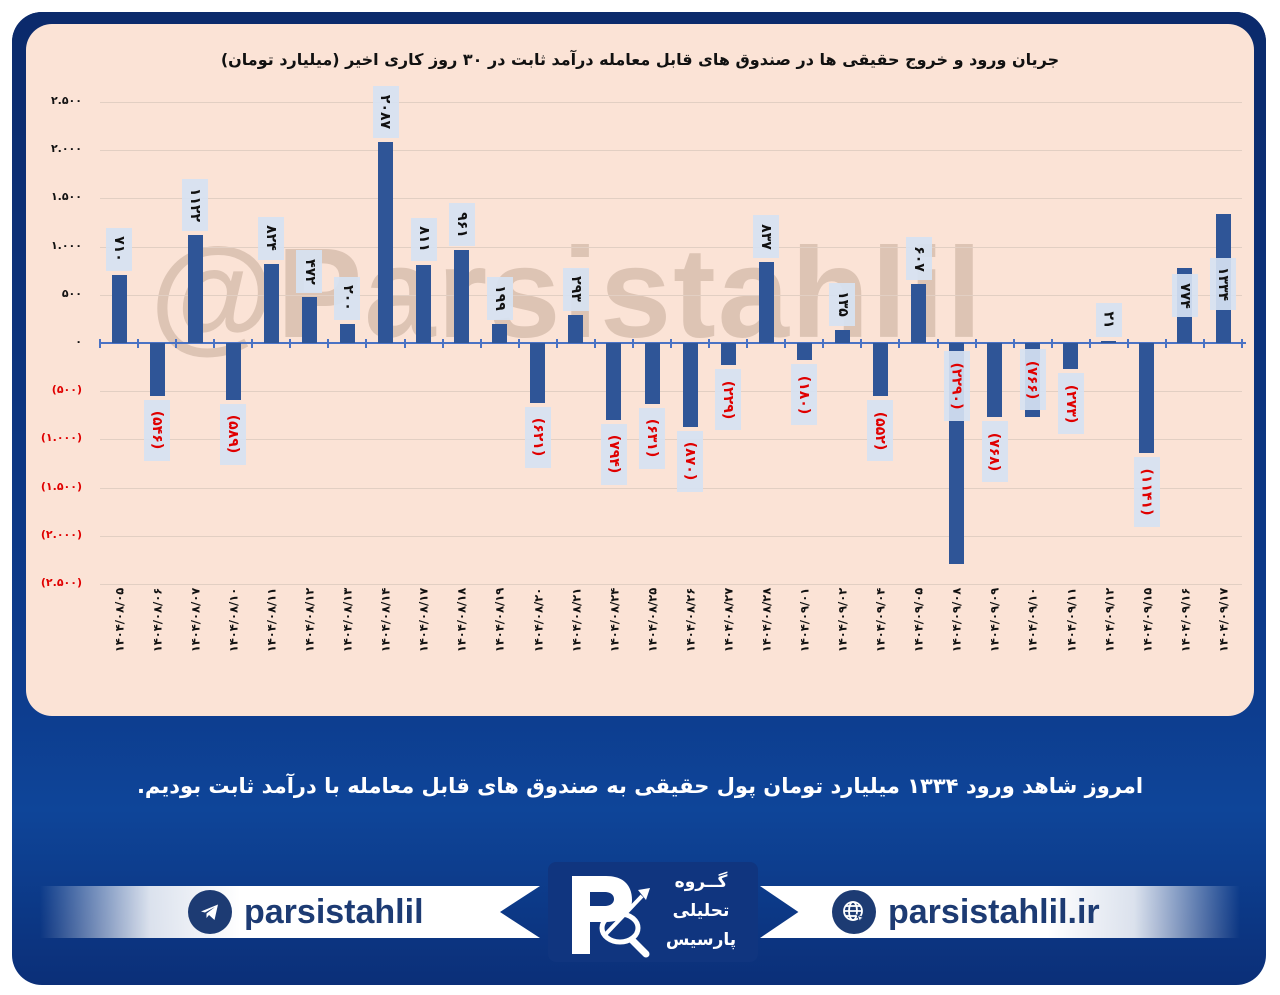 Image resolution: width=1280 pixels, height=995 pixels. I want to click on x-axis-label: ۱۴۰۴/۰۸/۰۵, so click(119, 620).